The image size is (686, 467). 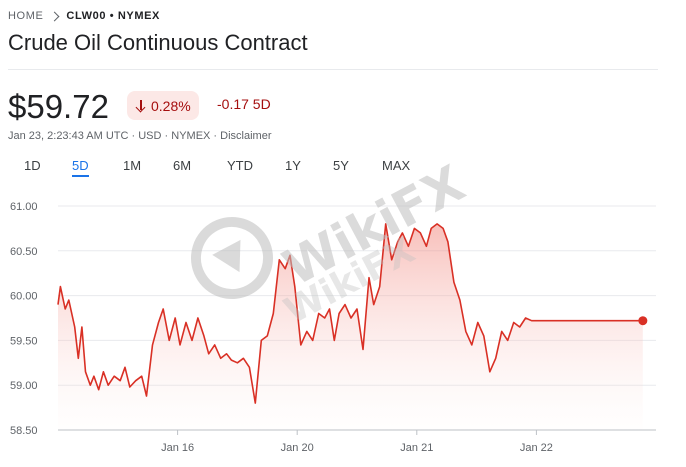 What do you see at coordinates (24, 252) in the screenshot?
I see `y-tick-label: 60.50` at bounding box center [24, 252].